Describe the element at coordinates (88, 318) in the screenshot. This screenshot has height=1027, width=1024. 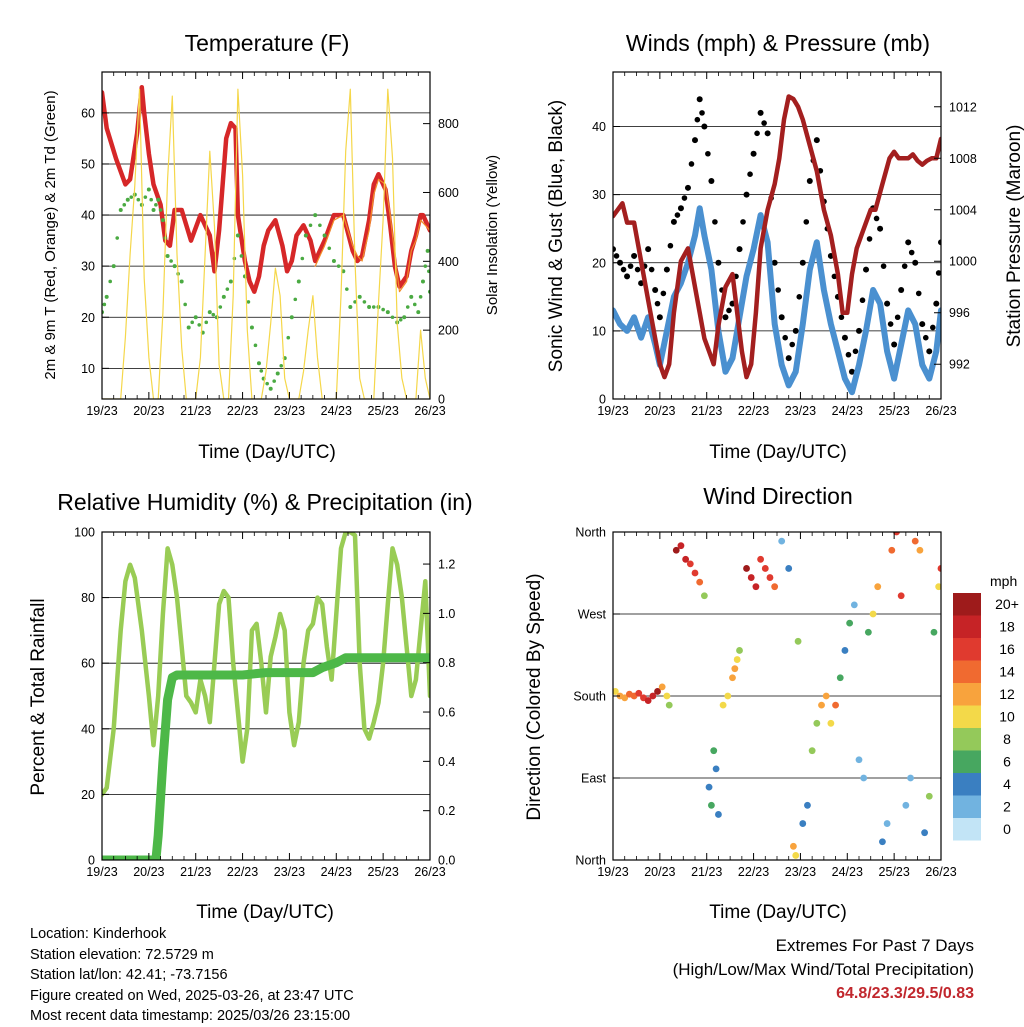
I see `temp-ytick-label: 20` at that location.